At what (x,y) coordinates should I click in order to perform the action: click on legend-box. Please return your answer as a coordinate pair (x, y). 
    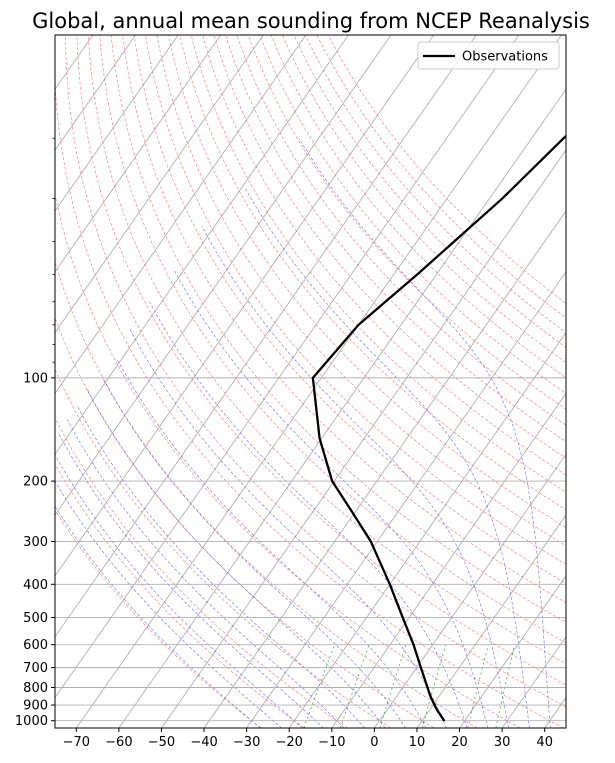
    Looking at the image, I should click on (488, 55).